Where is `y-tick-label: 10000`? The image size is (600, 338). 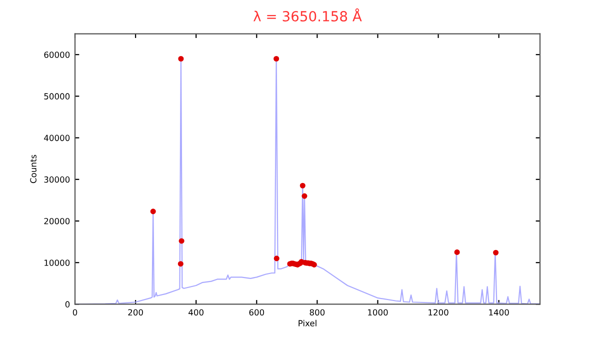 y-tick-label: 10000 is located at coordinates (57, 263).